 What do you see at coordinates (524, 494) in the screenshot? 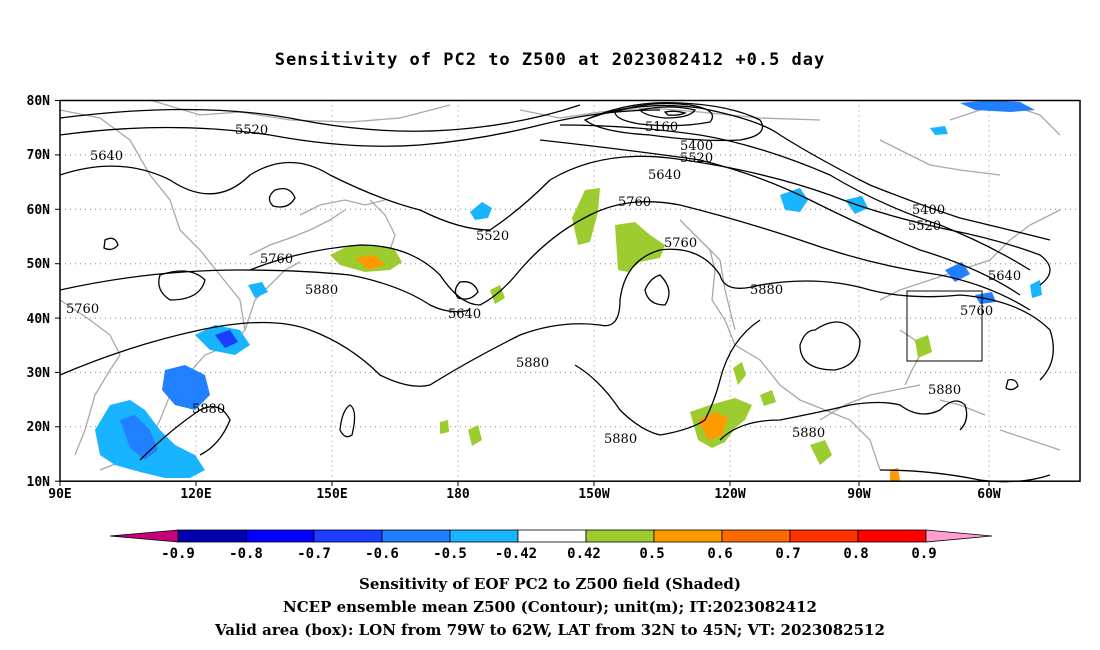
I see `lon-labels: 90E 120E 150E 180 150W 120W 90W 60W` at bounding box center [524, 494].